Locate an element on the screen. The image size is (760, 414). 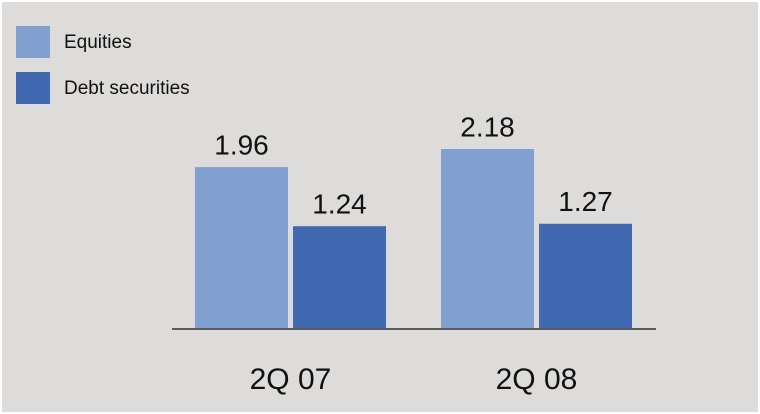
value-label: 1.24 is located at coordinates (339, 204).